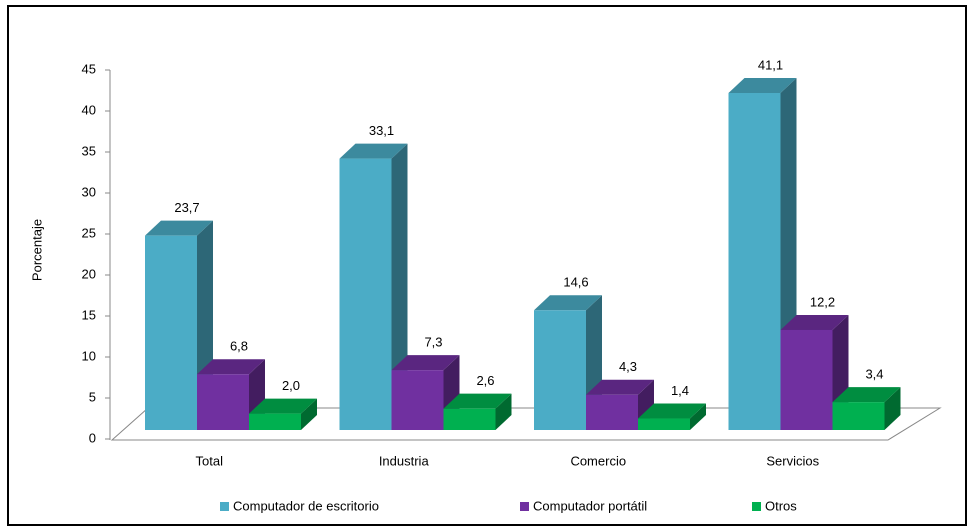  I want to click on y-axis-label: Porcentaje, so click(36, 250).